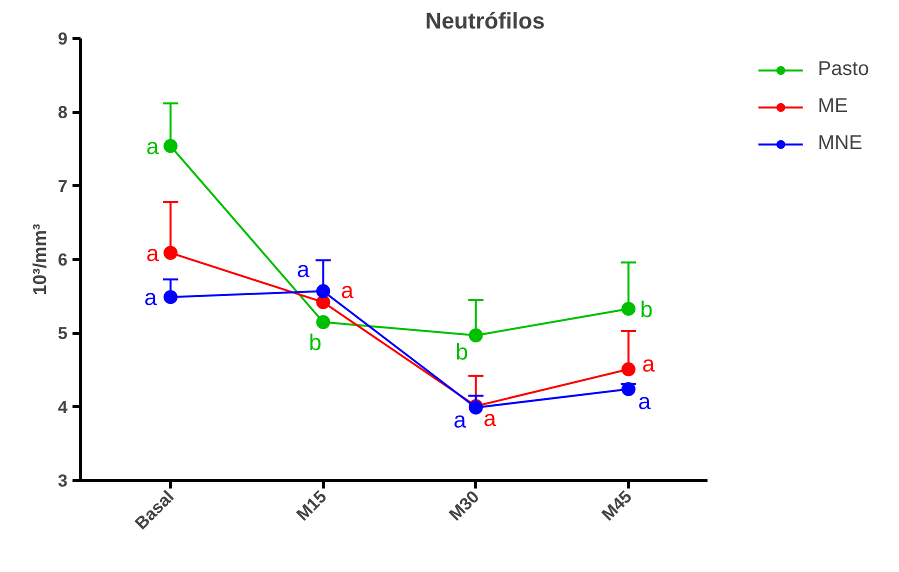  I want to click on legend-label: Pasto, so click(843, 69).